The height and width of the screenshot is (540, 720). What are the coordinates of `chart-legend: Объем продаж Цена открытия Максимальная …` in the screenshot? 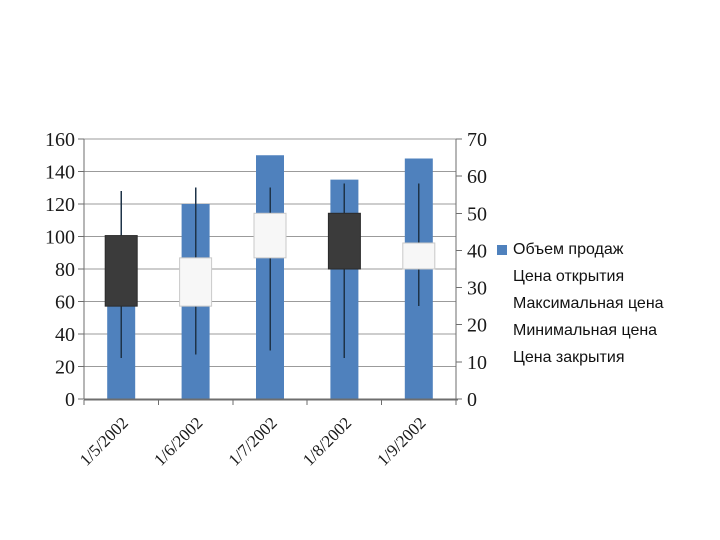 It's located at (580, 303).